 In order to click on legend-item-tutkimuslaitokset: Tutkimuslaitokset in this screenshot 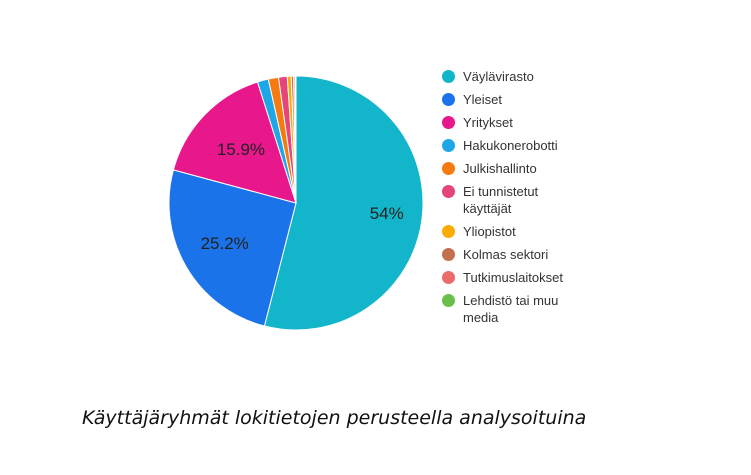, I will do `click(552, 277)`.